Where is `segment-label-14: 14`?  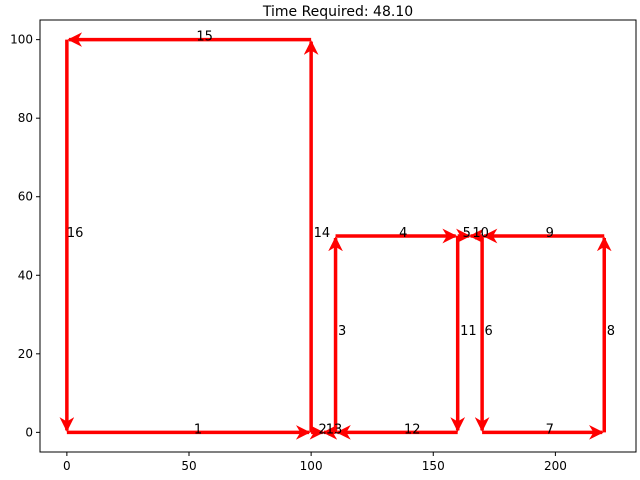
segment-label-14: 14 is located at coordinates (322, 233).